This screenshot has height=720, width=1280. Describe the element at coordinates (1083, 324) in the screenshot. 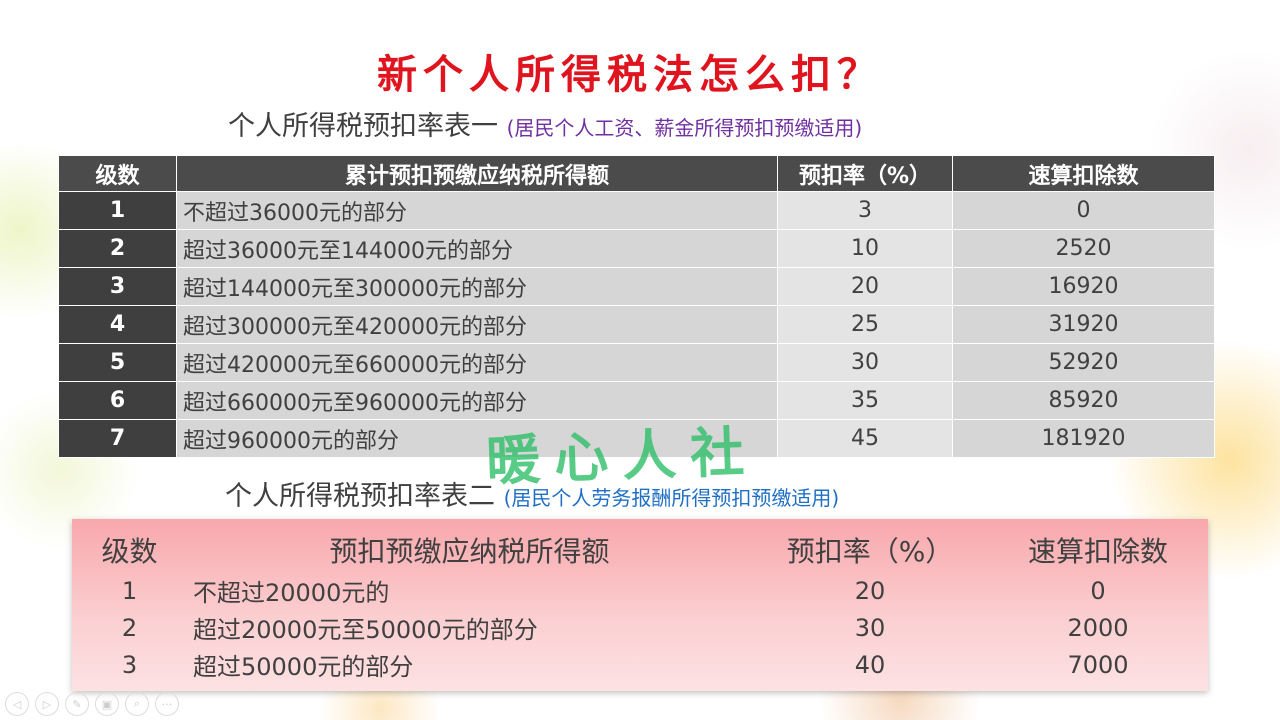

I see `quick-deduction-cell: 31920` at that location.